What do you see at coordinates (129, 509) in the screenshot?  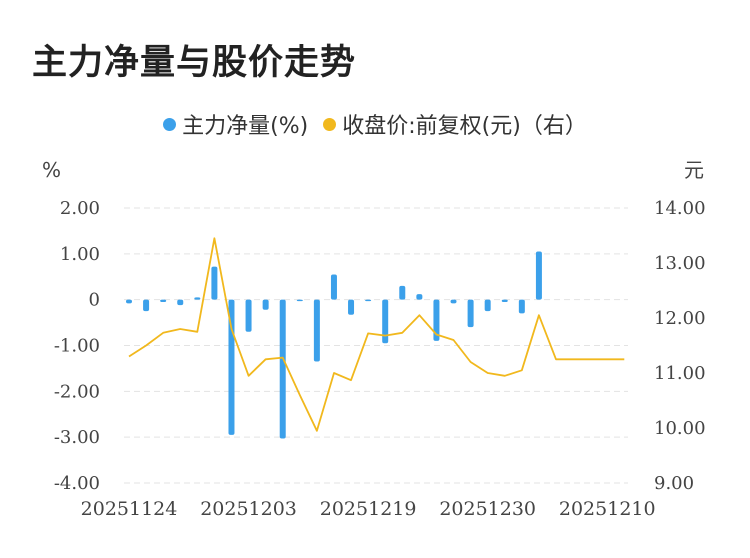 I see `x-axis-tick-label: 20251124` at bounding box center [129, 509].